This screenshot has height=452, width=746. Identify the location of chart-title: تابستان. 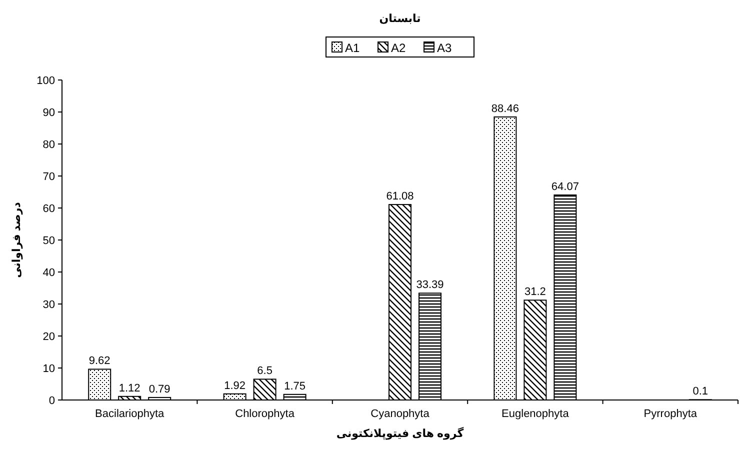
(400, 19).